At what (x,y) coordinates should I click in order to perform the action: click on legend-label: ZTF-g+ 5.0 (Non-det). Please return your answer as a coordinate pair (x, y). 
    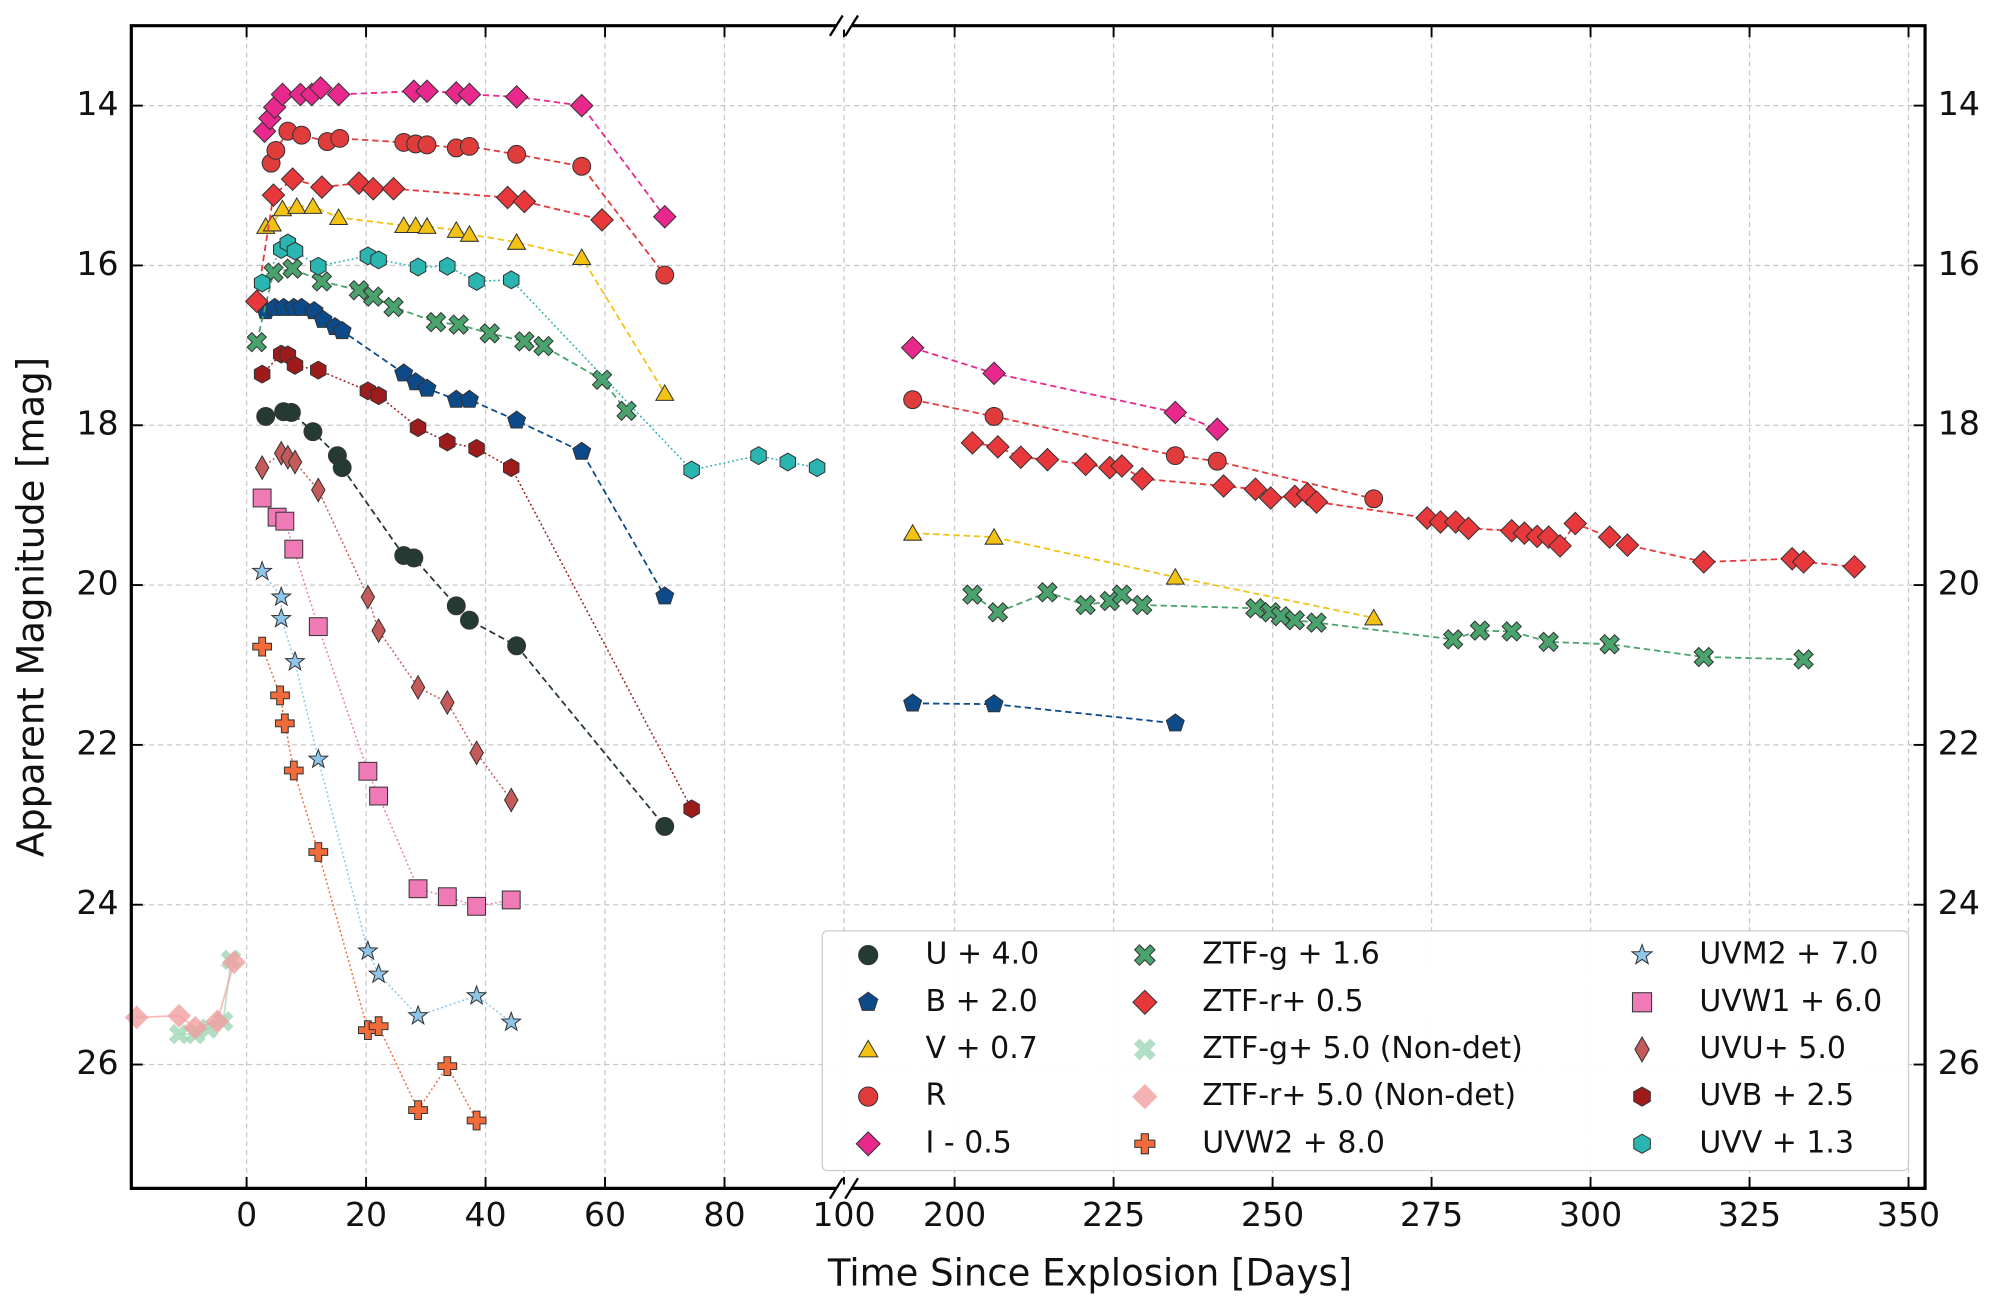
    Looking at the image, I should click on (1362, 1048).